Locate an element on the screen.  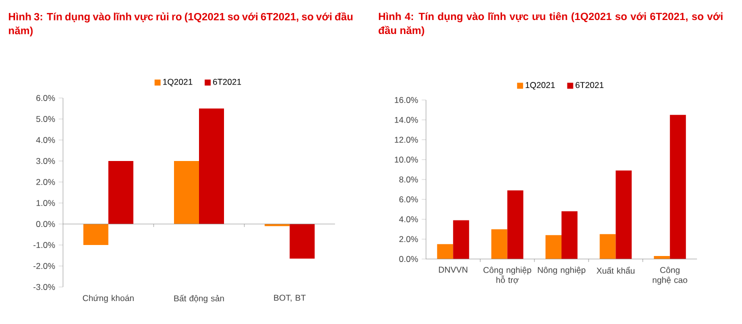
y-tick-label: 5.0% is located at coordinates (45, 119).